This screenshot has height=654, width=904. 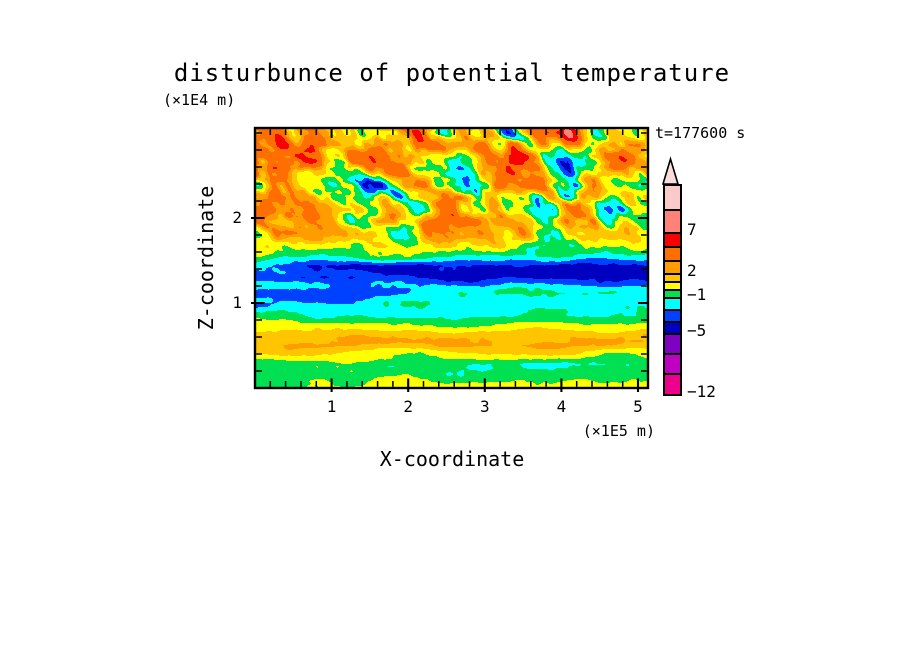 I want to click on colorbar-tick-label: 7, so click(x=692, y=229).